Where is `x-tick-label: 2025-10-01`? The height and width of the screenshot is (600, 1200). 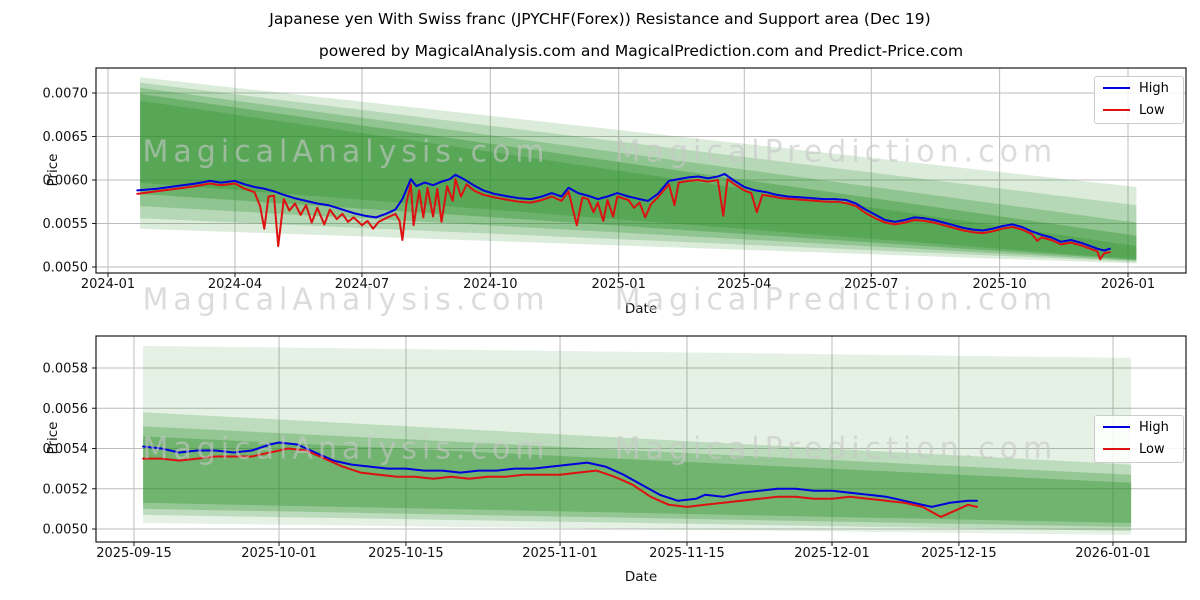
x-tick-label: 2025-10-01 is located at coordinates (279, 553).